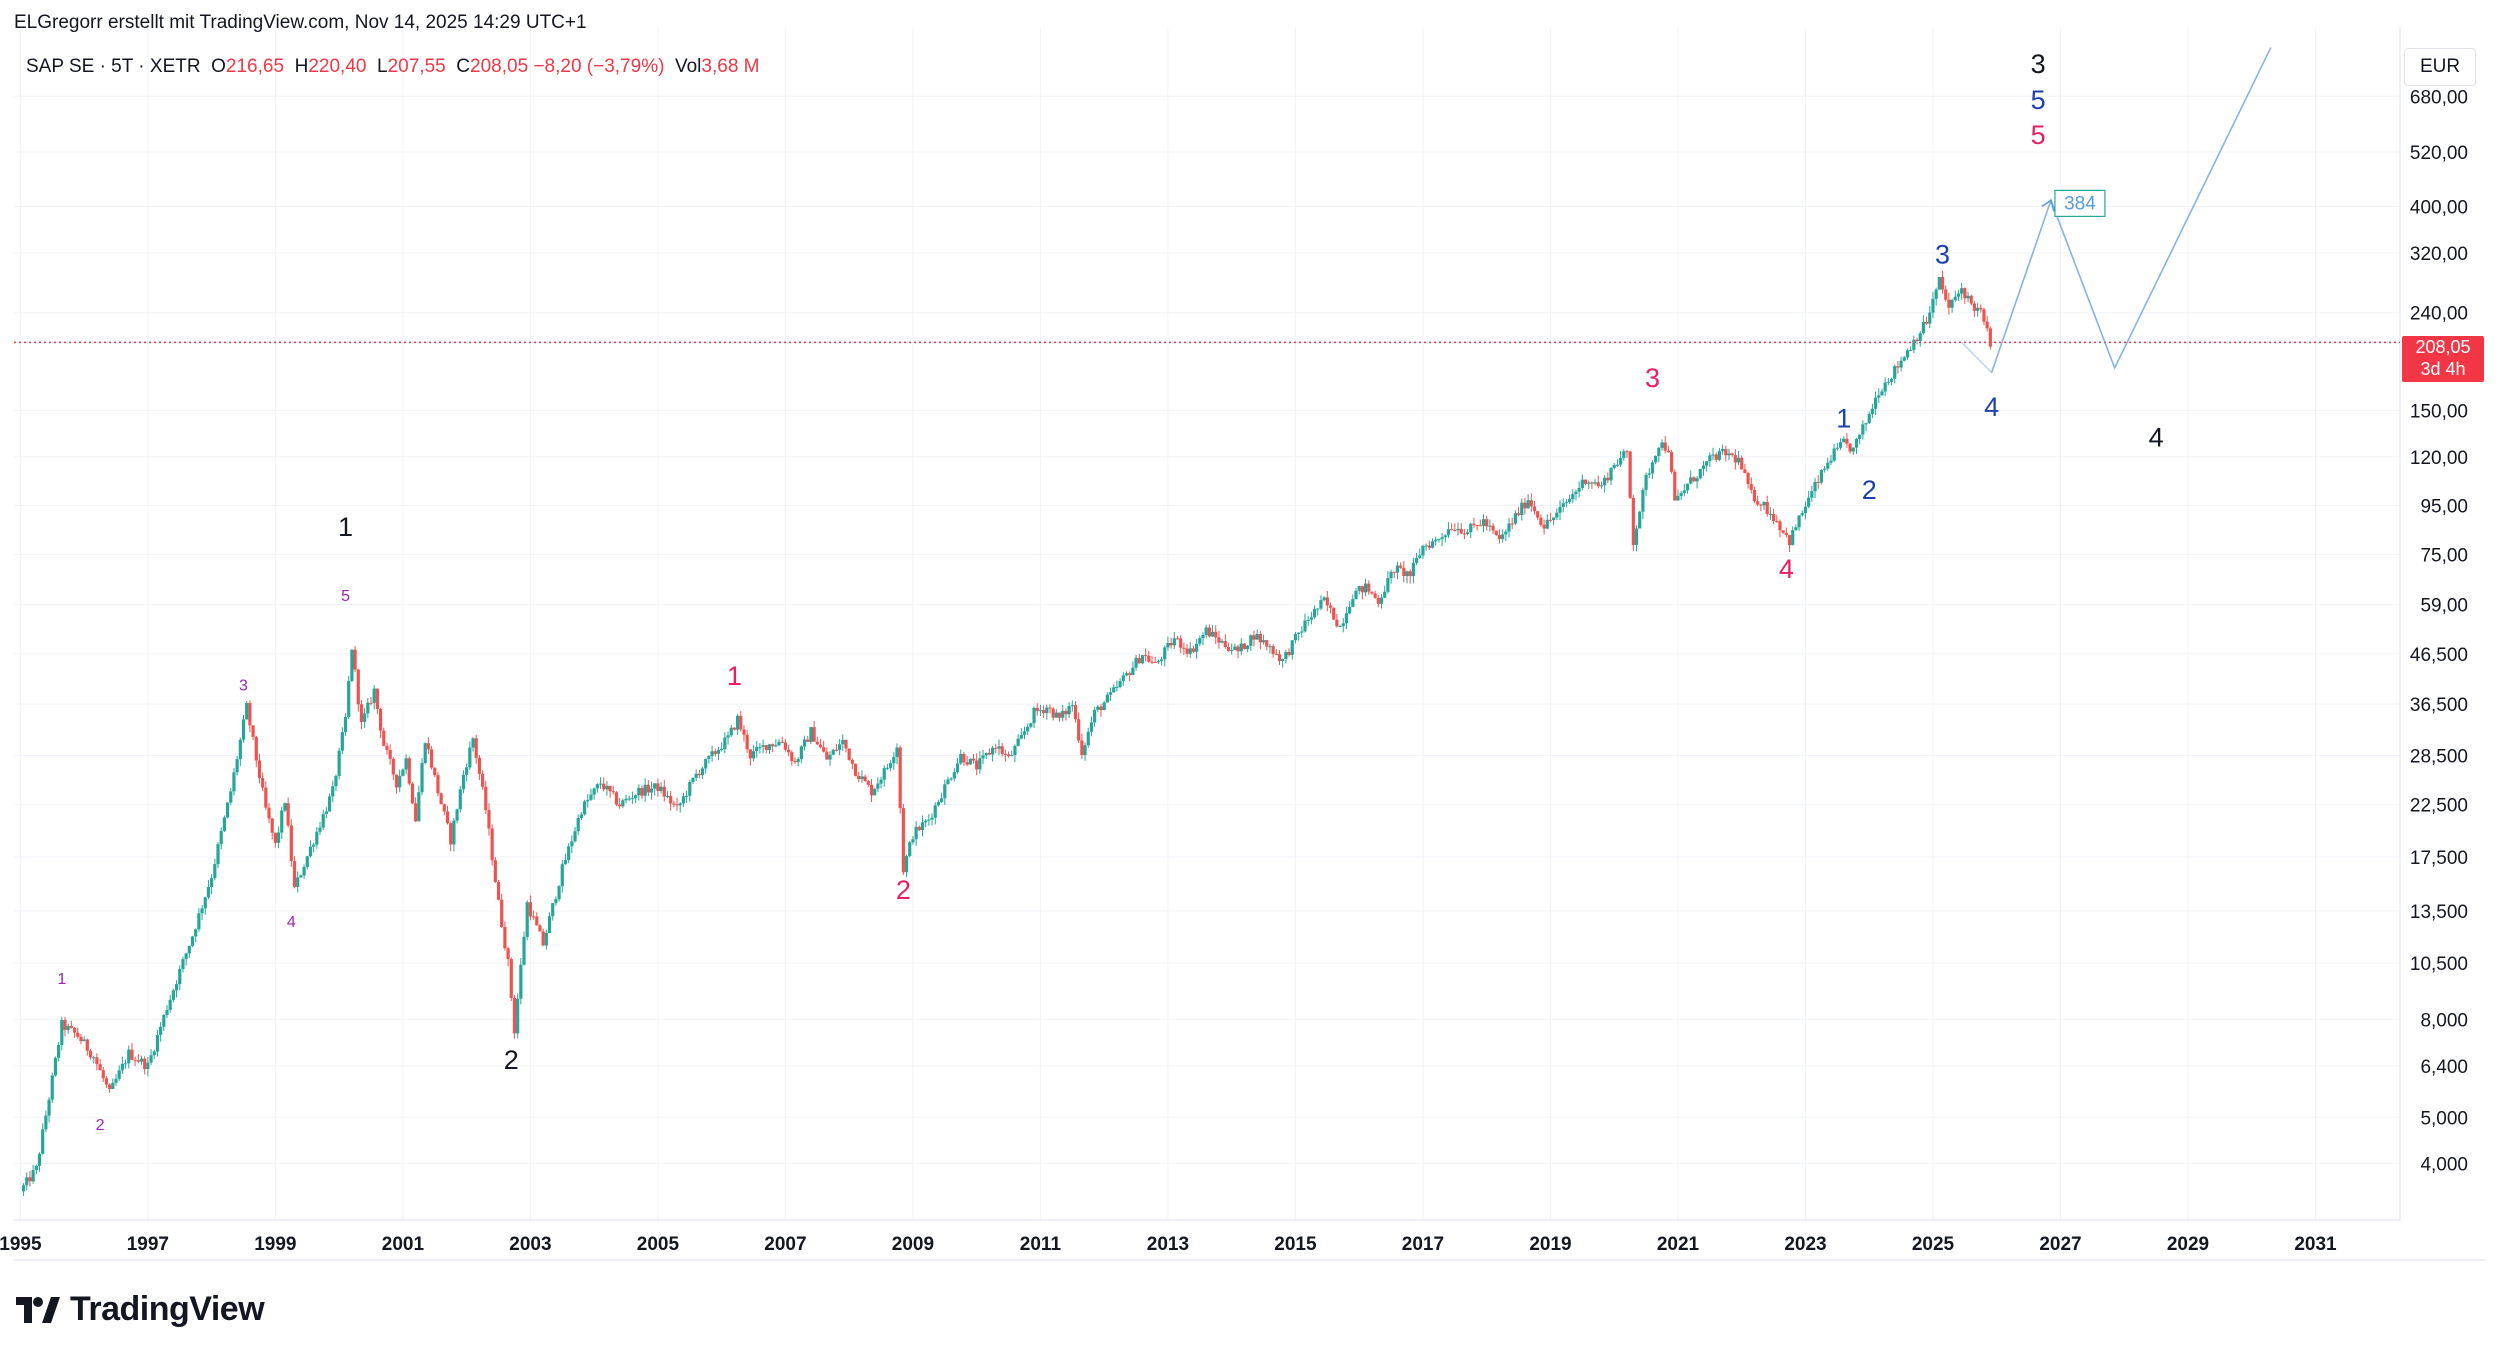 The image size is (2500, 1356). Describe the element at coordinates (734, 676) in the screenshot. I see `wave-label-red-1: 1` at that location.